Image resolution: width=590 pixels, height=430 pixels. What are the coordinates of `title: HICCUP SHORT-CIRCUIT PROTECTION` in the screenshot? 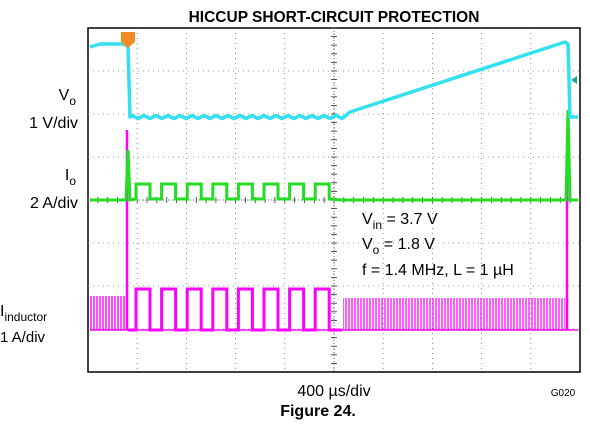 It's located at (334, 17).